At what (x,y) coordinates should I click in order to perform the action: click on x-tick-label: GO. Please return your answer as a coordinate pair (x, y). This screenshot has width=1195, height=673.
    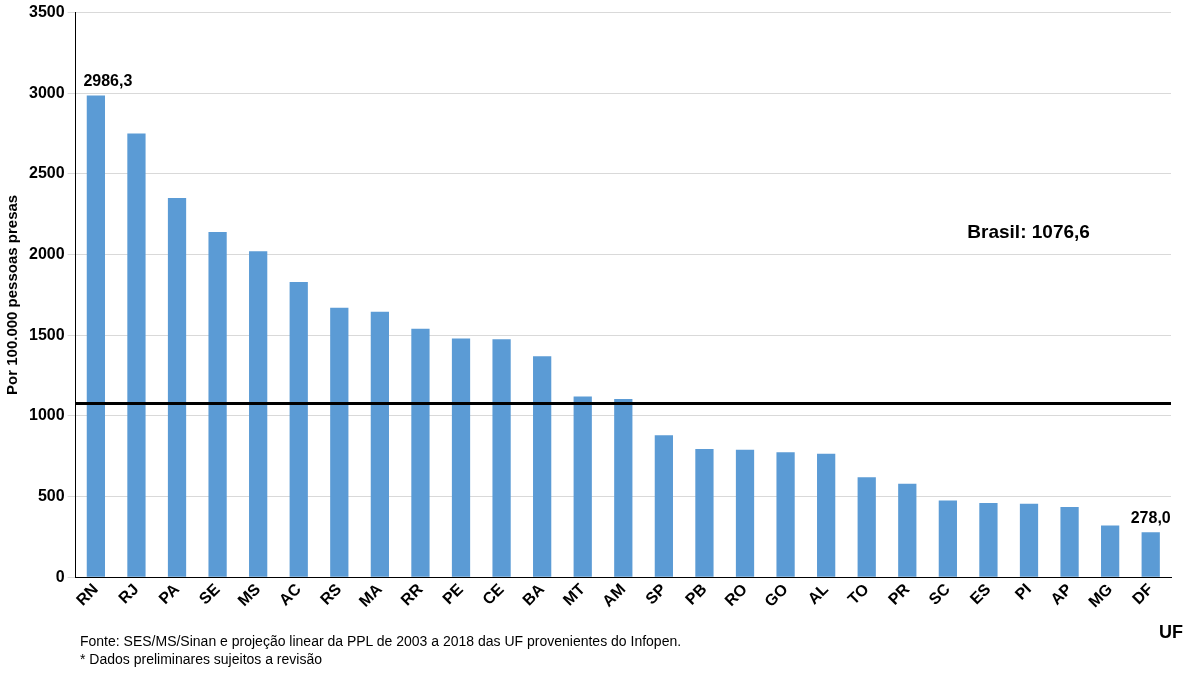
    Looking at the image, I should click on (776, 595).